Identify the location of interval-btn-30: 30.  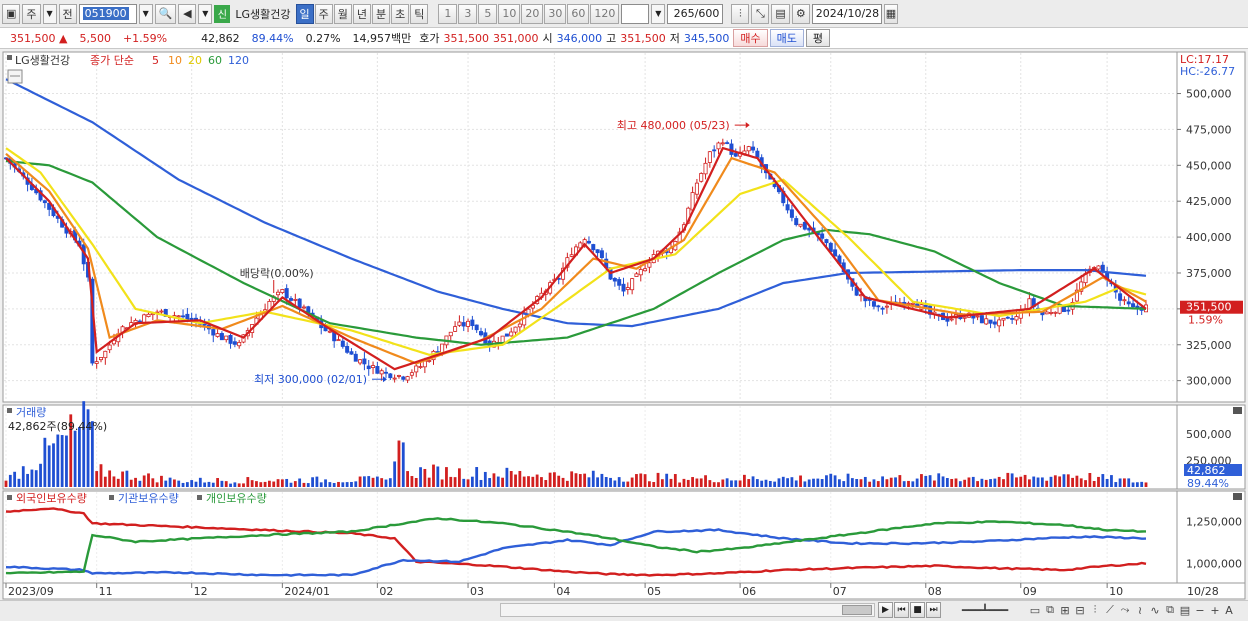
(555, 13).